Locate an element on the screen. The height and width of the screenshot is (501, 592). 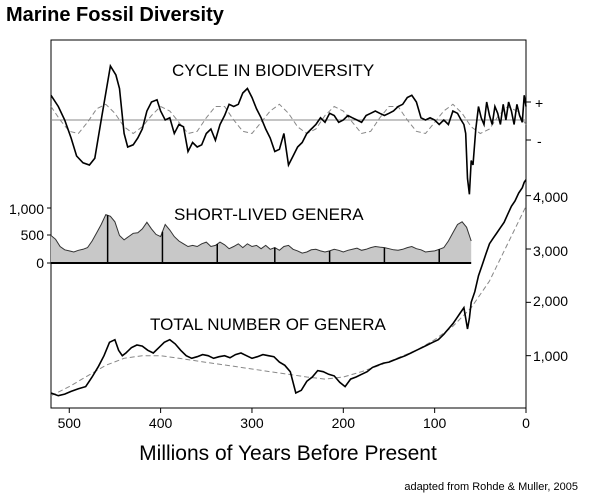
y-tick-label-3000: 3,000 is located at coordinates (550, 251).